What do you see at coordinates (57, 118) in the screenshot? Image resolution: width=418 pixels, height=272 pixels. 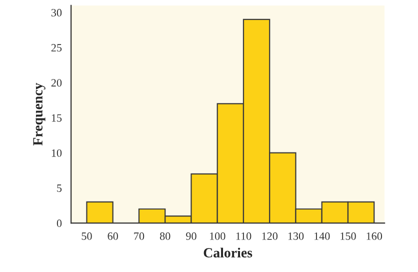 I see `y-tick-label: 15` at bounding box center [57, 118].